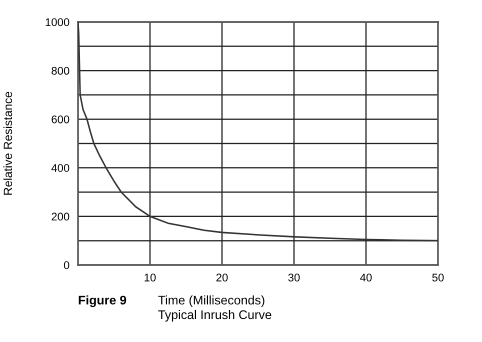 This screenshot has width=482, height=342. I want to click on y-tick-label: 400, so click(60, 168).